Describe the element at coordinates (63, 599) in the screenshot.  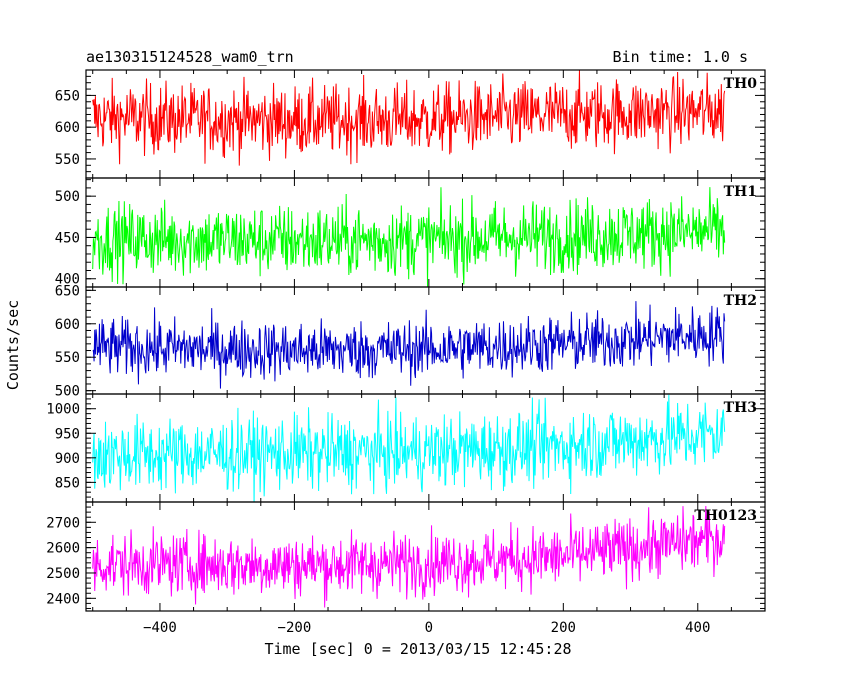
I see `y-tick-label: 2400` at that location.